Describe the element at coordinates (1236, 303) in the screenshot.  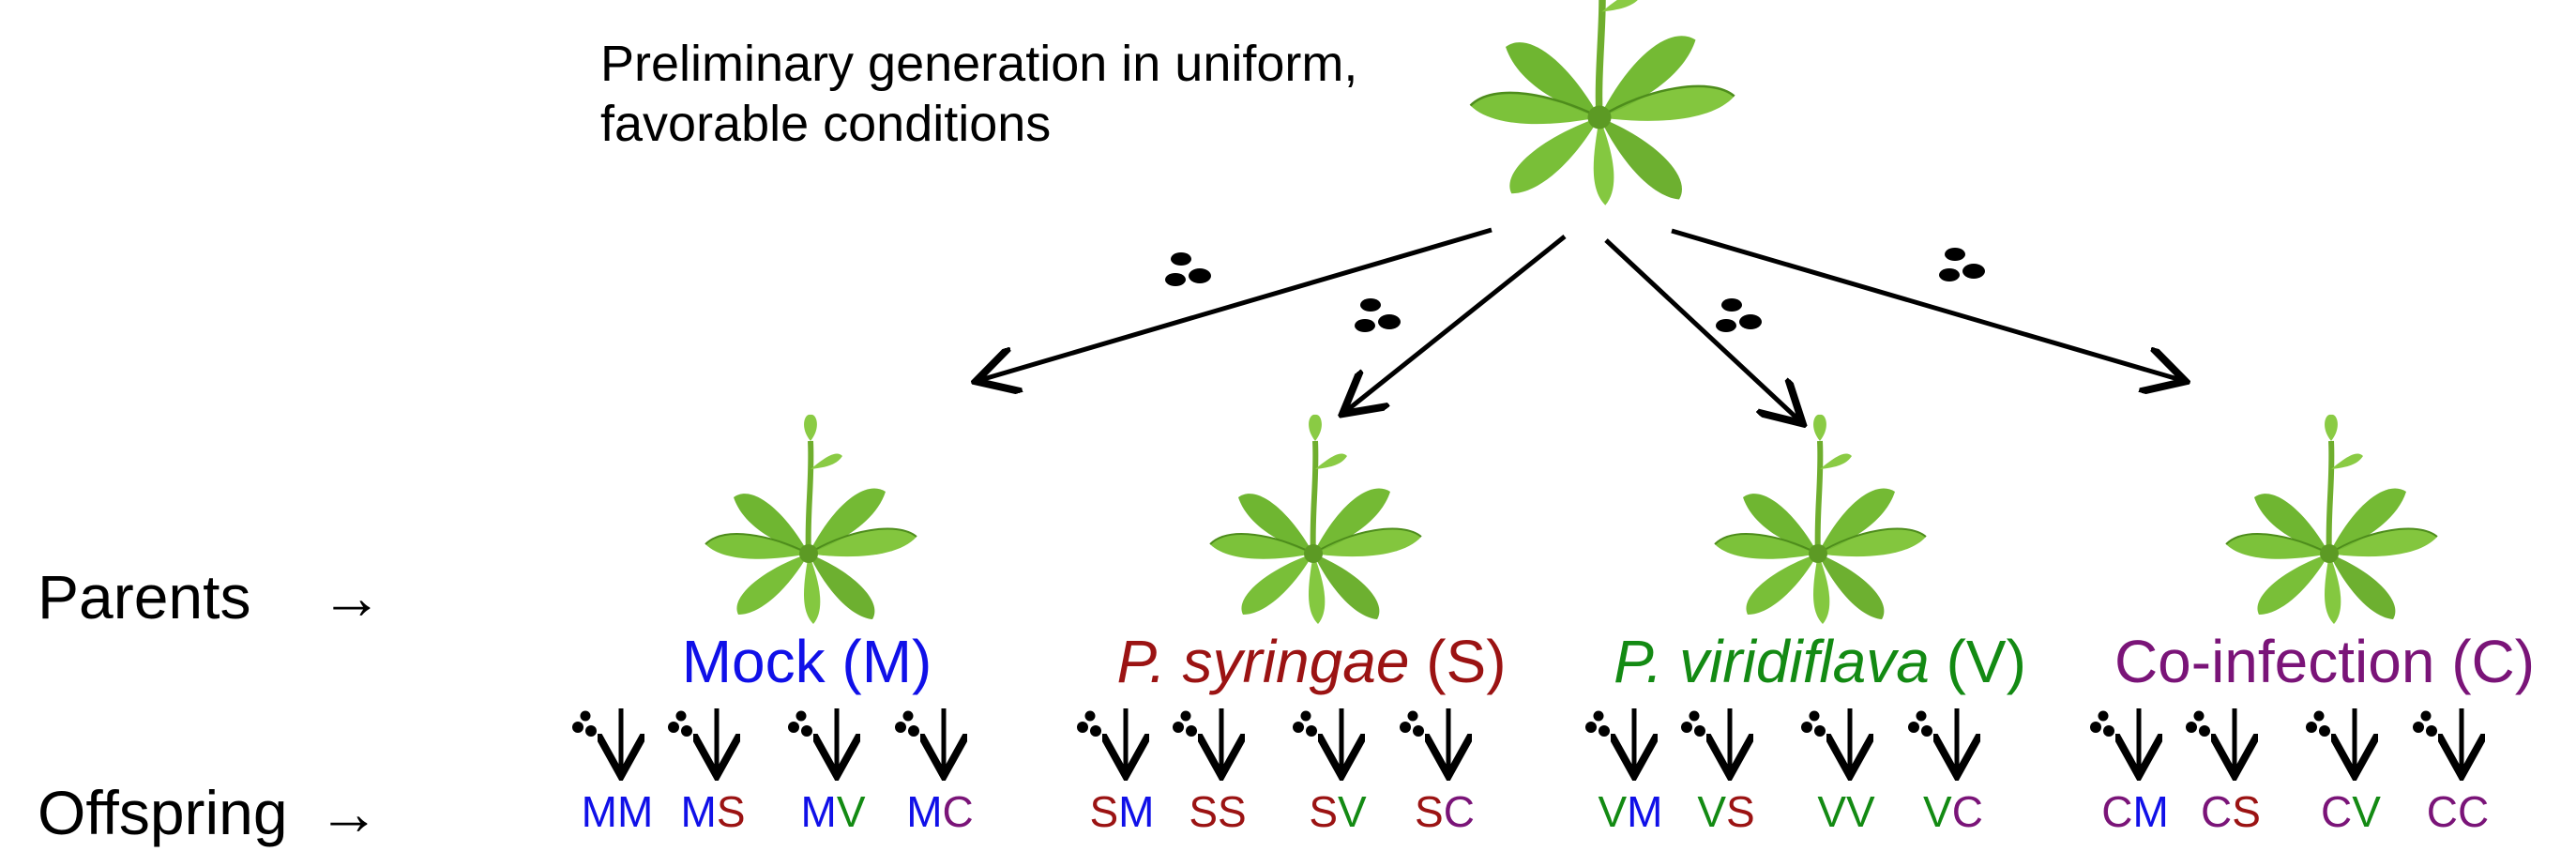
I see `branch-arrow-mock` at that location.